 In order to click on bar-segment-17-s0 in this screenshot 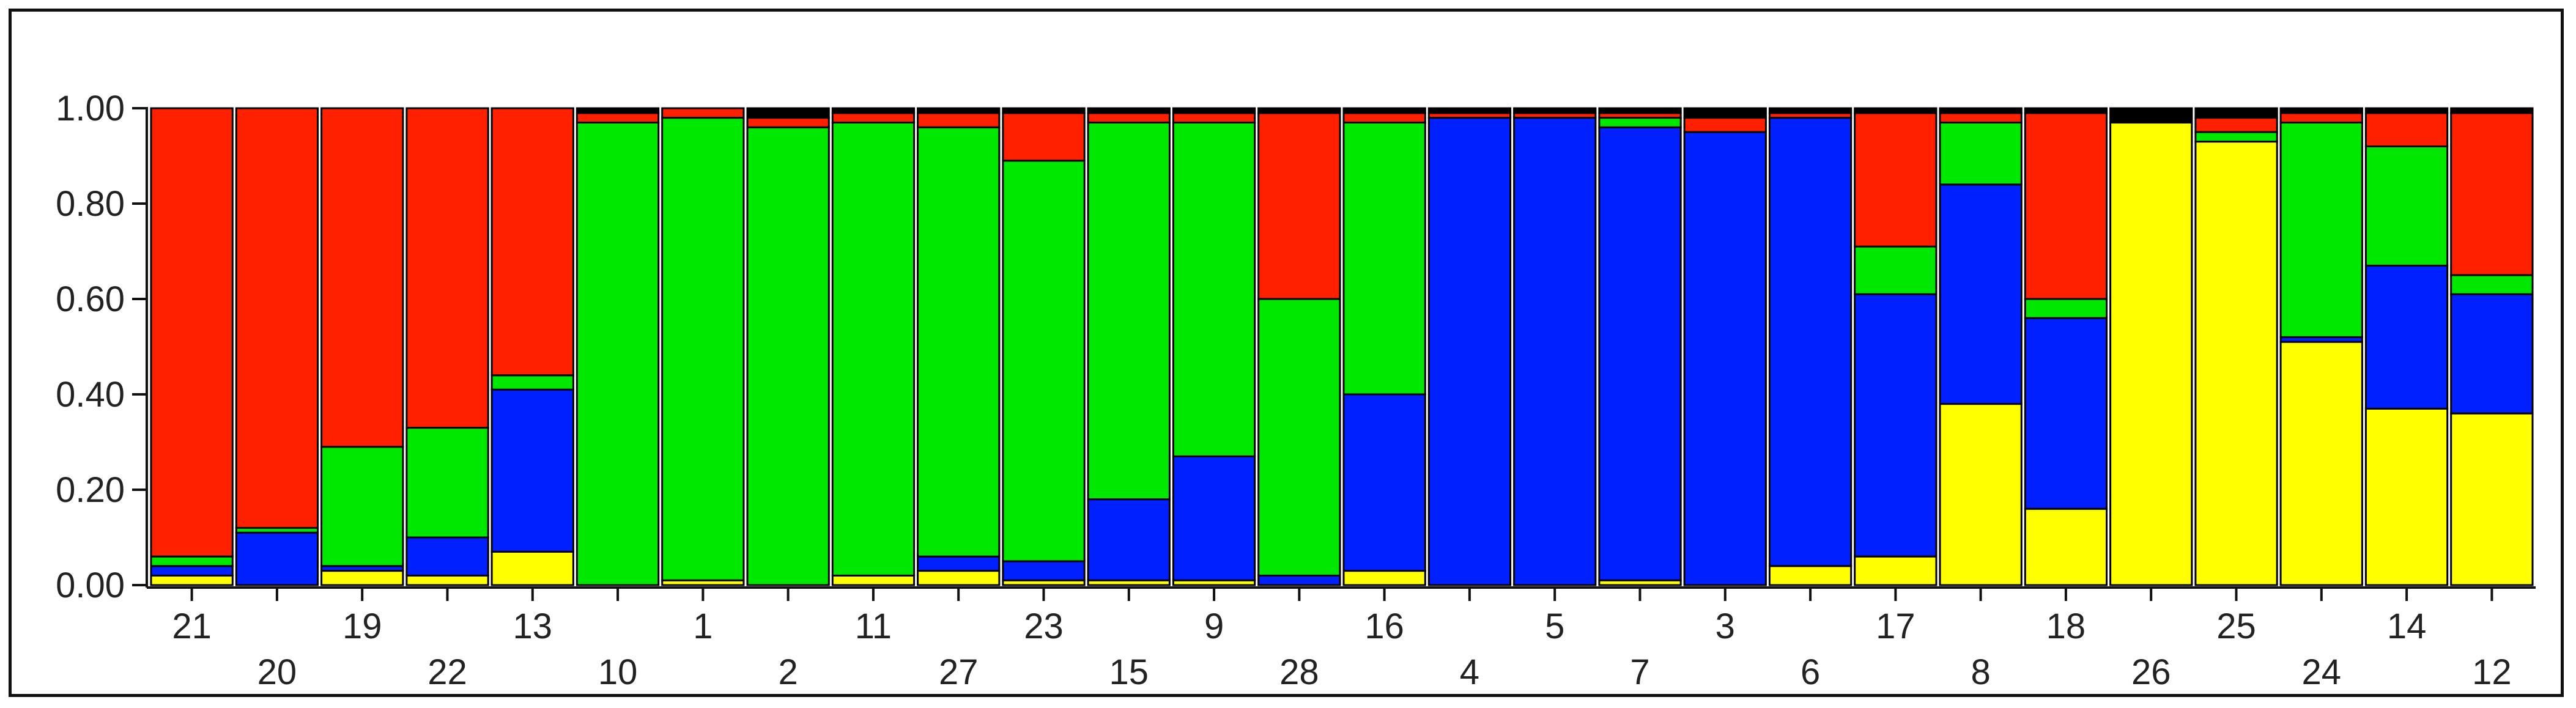, I will do `click(1896, 570)`.